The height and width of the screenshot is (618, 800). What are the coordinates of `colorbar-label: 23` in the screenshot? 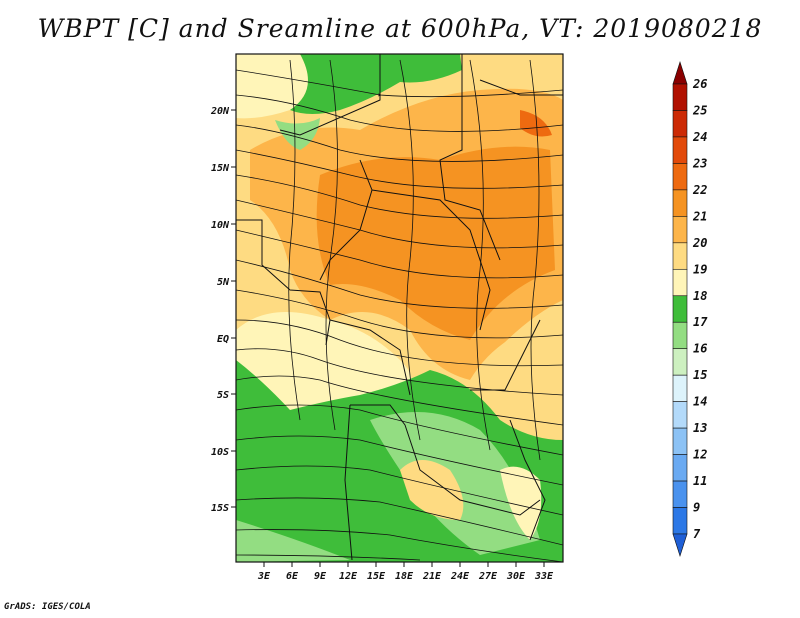 It's located at (699, 163).